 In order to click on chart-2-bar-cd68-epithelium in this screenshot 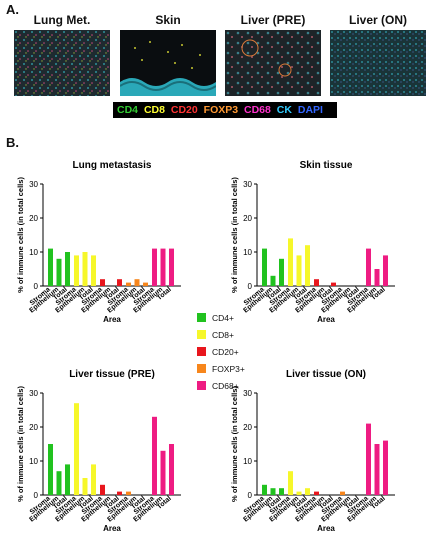, I will do `click(377, 277)`.